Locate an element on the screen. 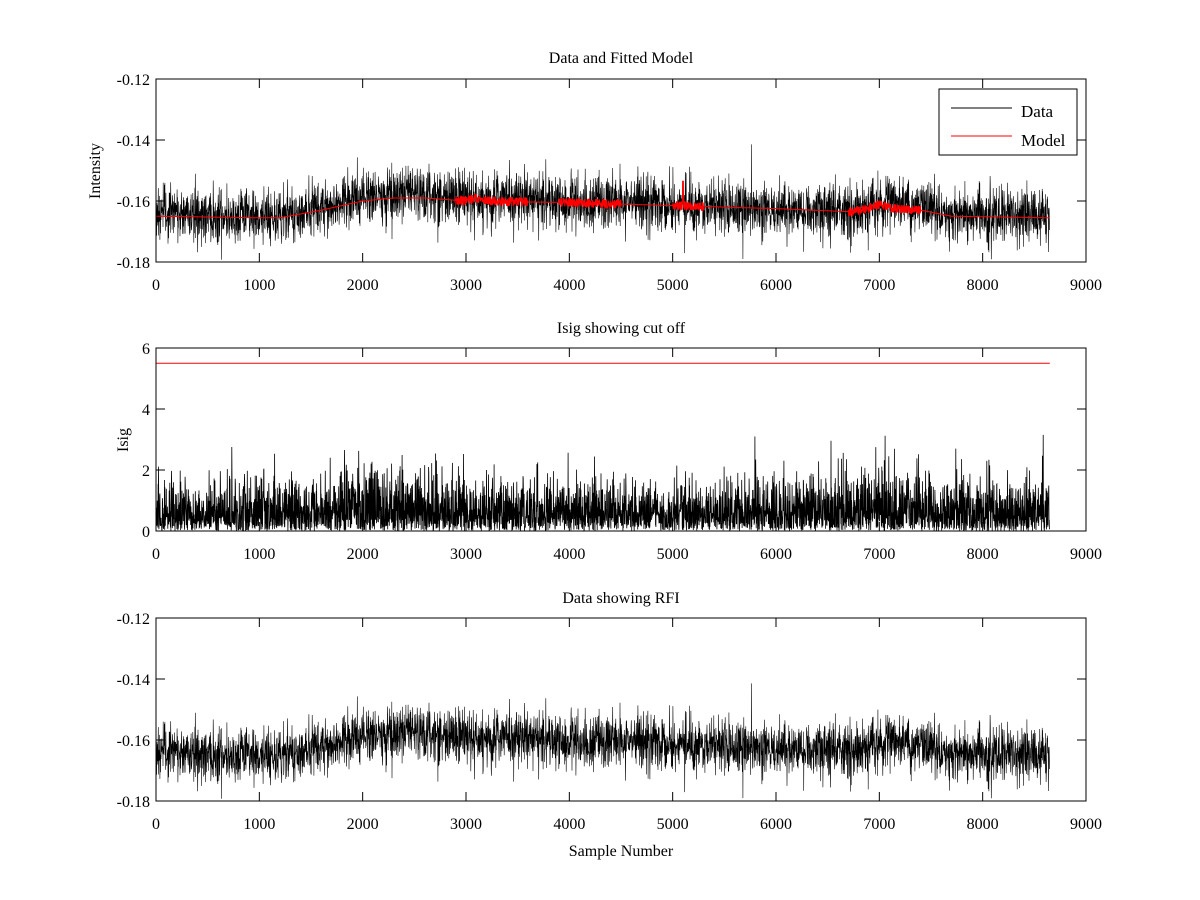 The image size is (1200, 900). y-axis-label: Intensity is located at coordinates (95, 171).